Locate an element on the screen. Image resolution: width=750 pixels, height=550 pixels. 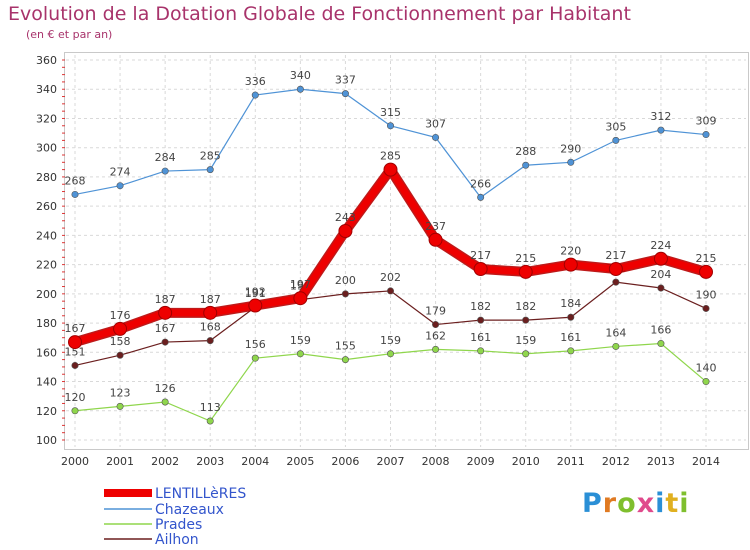
data-label: 274 is located at coordinates (120, 172).